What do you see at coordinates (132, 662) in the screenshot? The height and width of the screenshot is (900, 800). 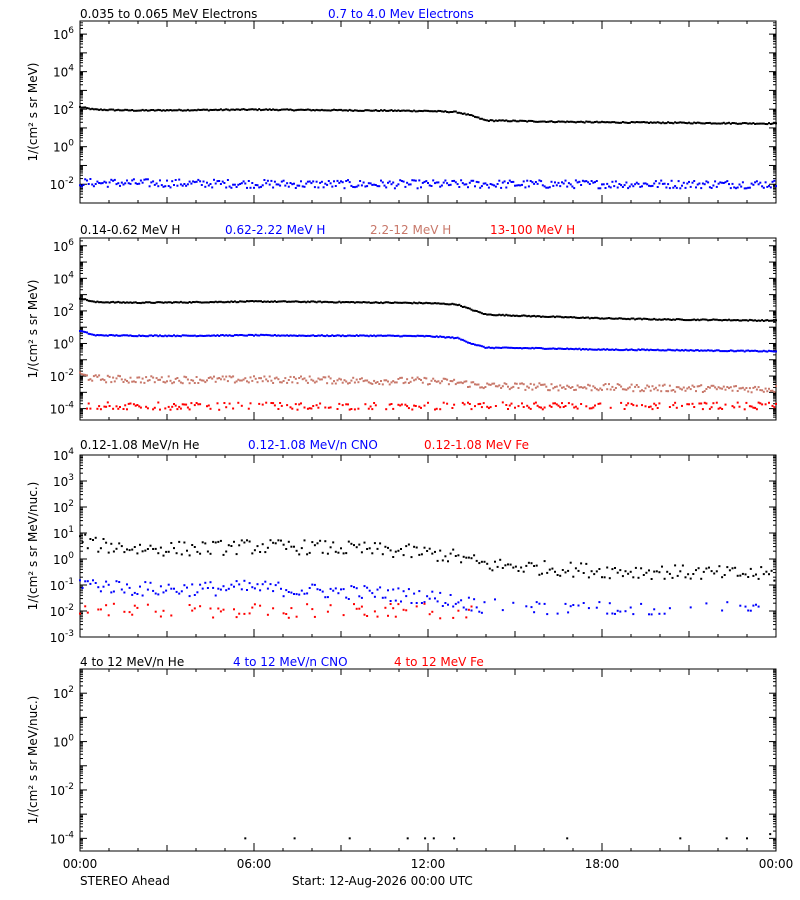 I see `legend-entry: 4 to 12 MeV/n He` at bounding box center [132, 662].